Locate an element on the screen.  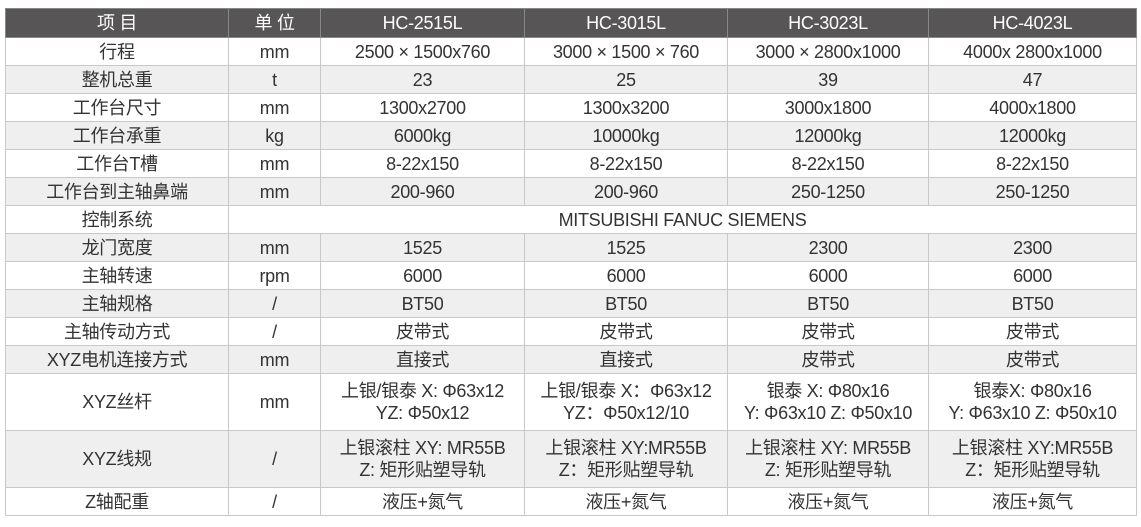
row-label: 主轴转速 is located at coordinates (117, 275).